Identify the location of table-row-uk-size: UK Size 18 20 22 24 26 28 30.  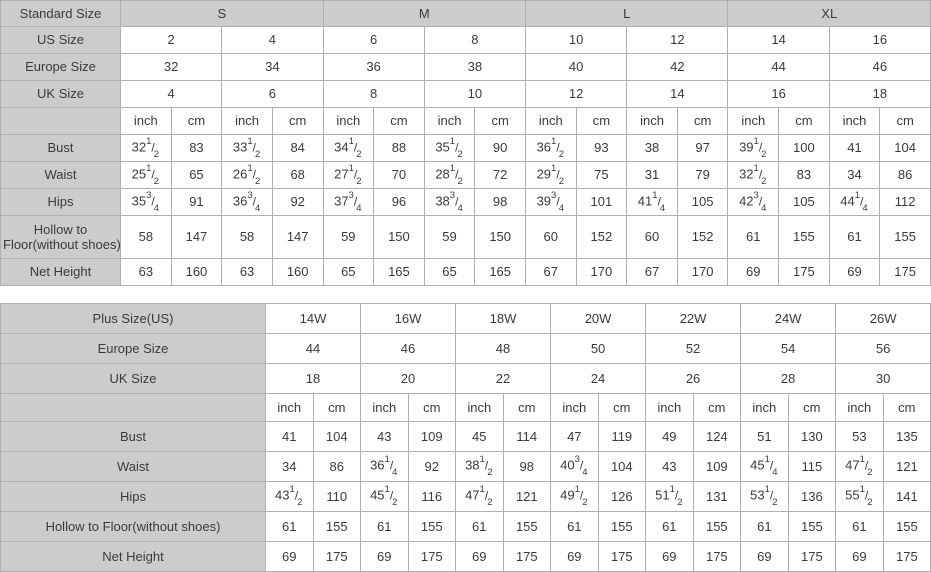
(465, 378).